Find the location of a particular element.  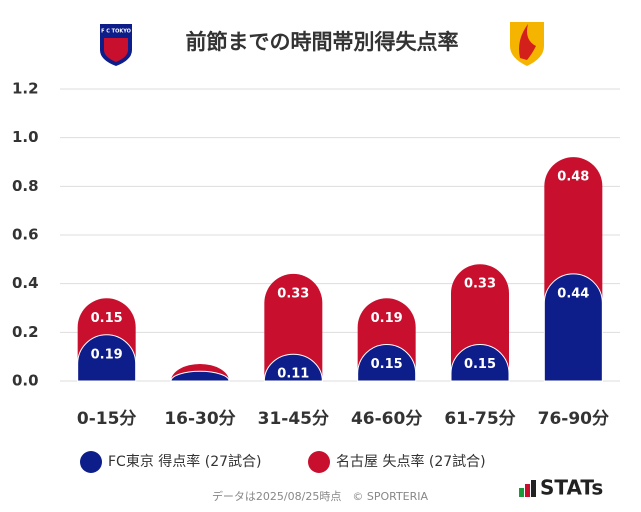

stats-logo: STATs is located at coordinates (561, 488).